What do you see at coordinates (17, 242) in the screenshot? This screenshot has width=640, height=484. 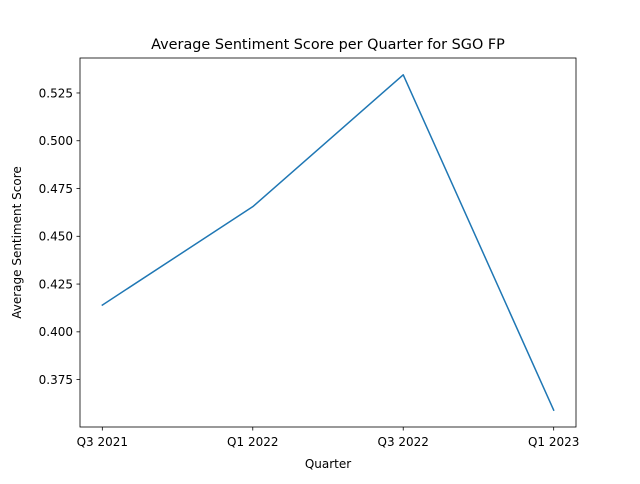 I see `y-axis-label: Average Sentiment Score` at bounding box center [17, 242].